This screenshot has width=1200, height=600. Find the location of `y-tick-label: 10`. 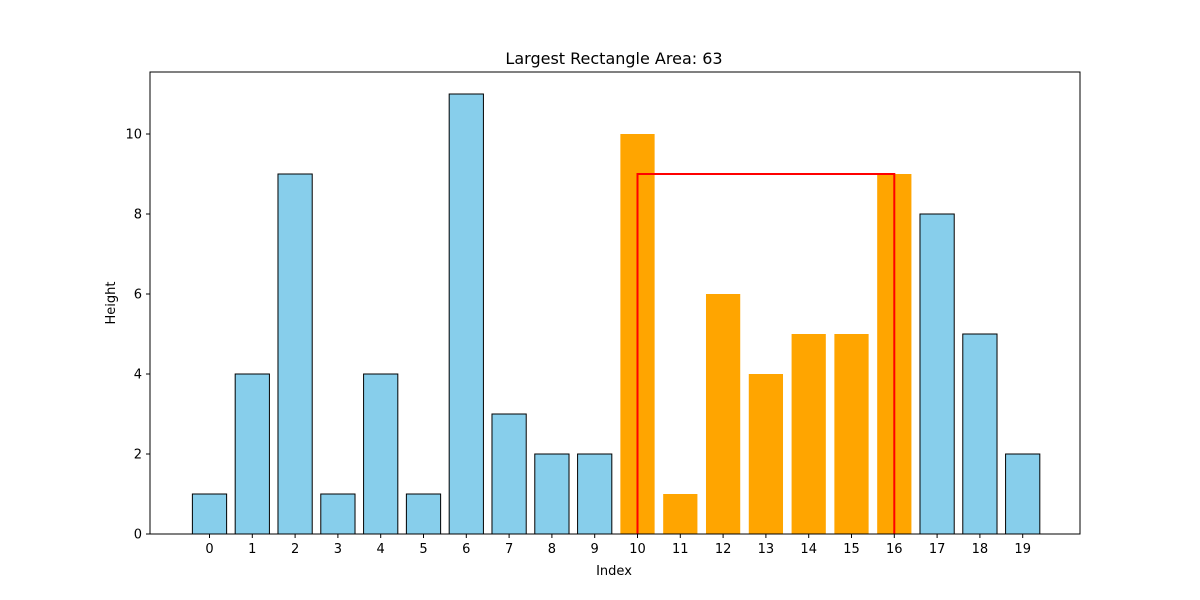

y-tick-label: 10 is located at coordinates (133, 135).